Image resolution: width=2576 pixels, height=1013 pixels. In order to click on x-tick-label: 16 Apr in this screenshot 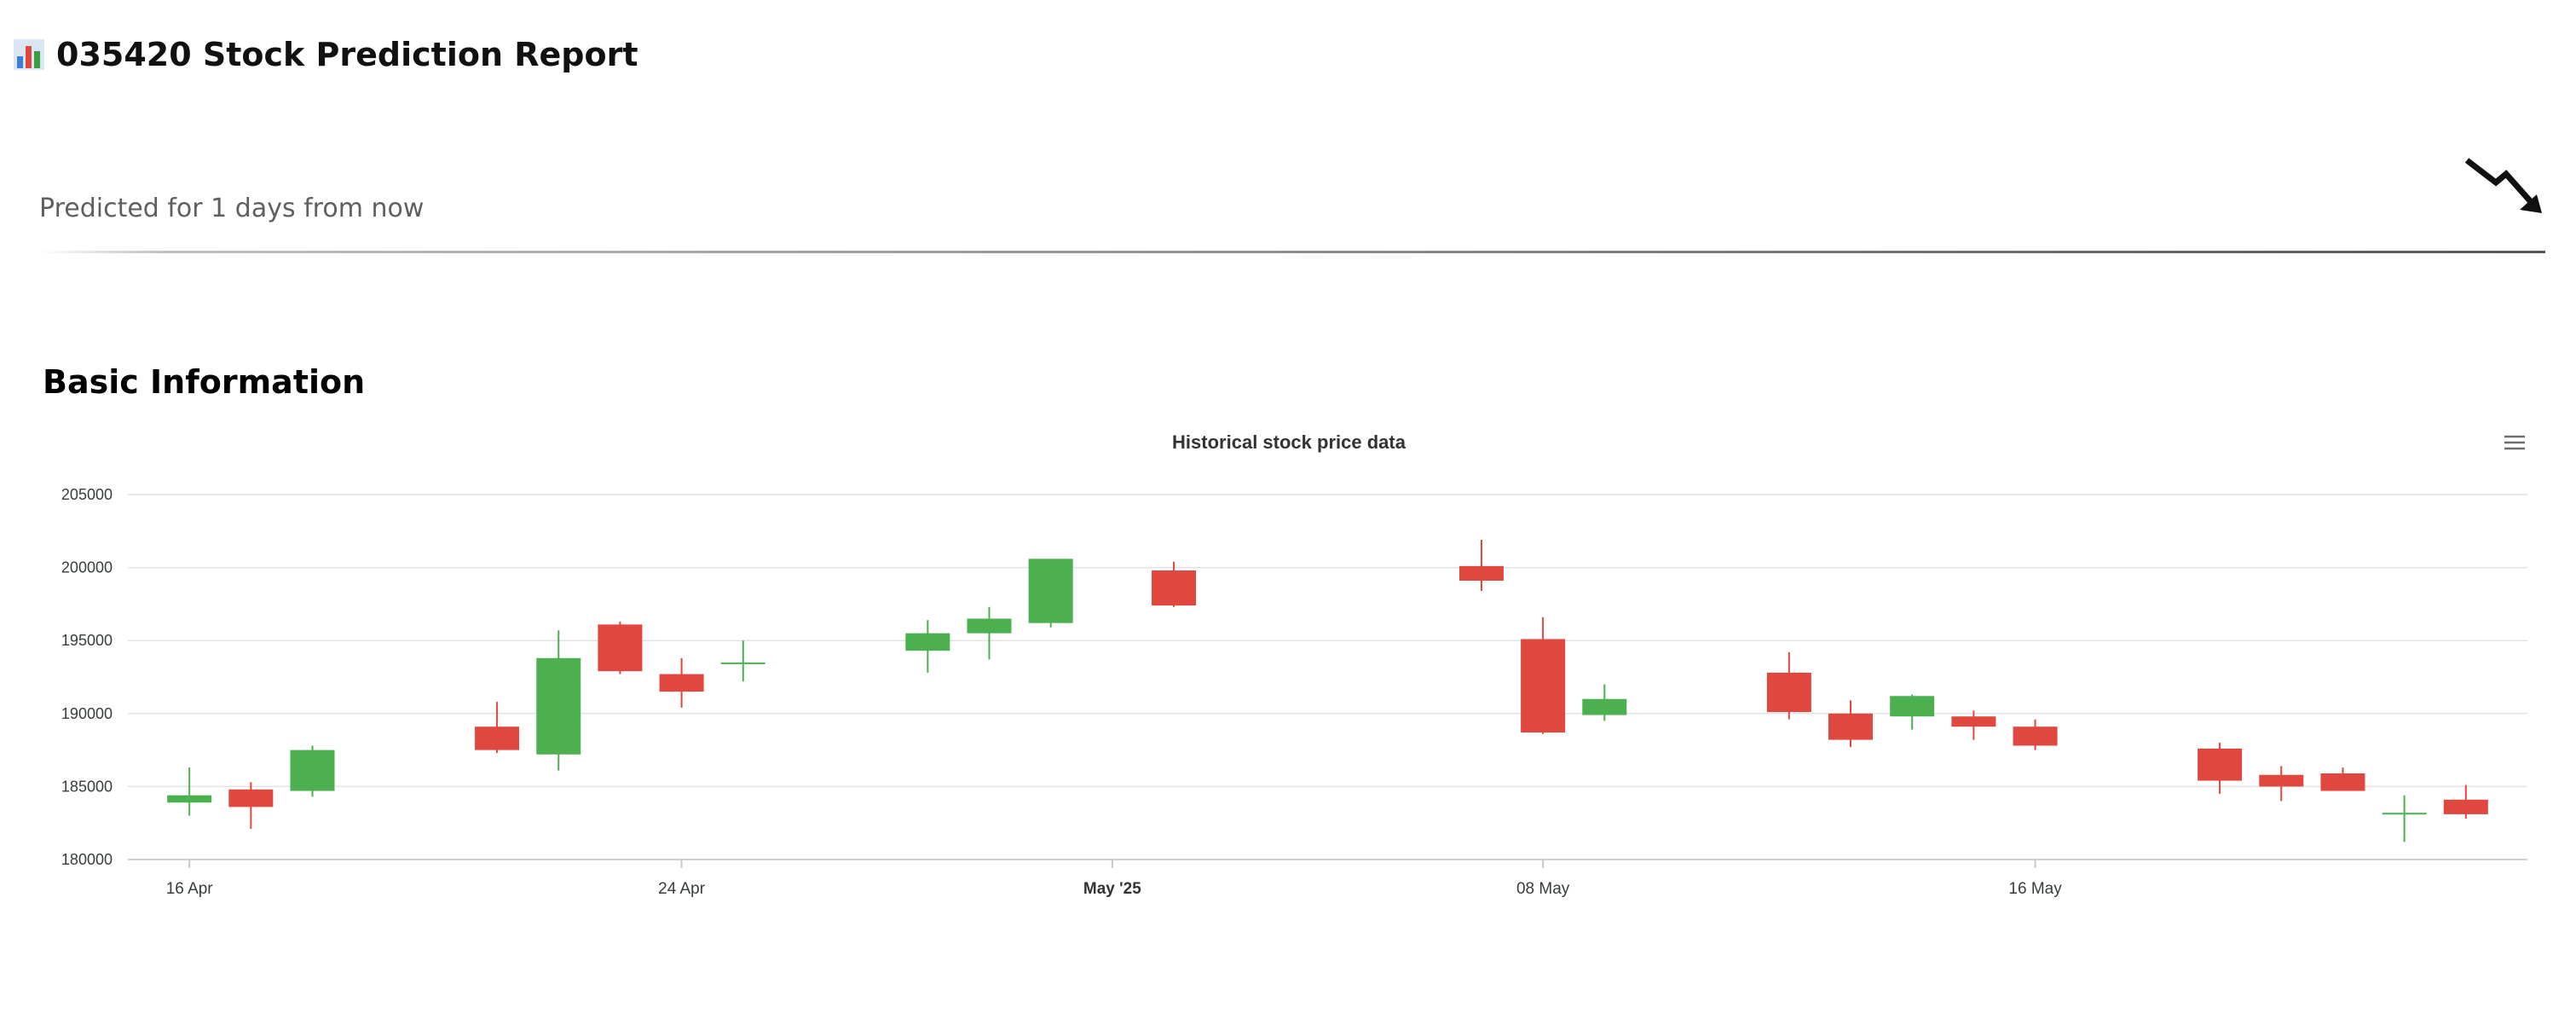, I will do `click(190, 889)`.